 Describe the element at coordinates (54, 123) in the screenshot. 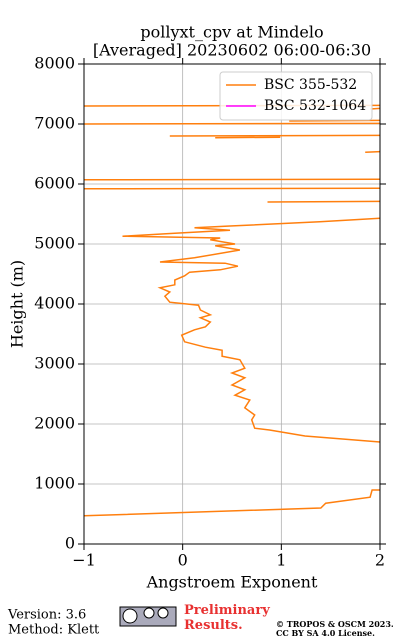

I see `y-tick-label: 7000` at that location.